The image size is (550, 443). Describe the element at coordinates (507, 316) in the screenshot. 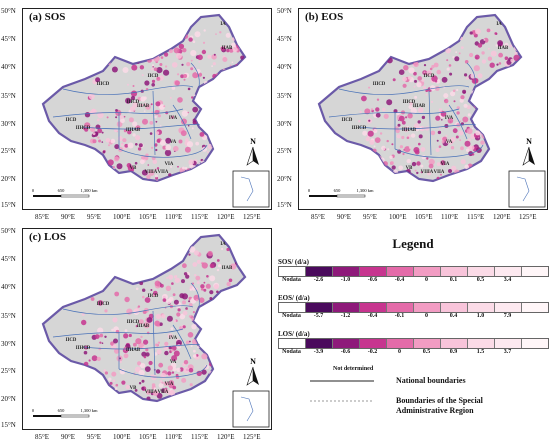

I see `legend-tick: 7.9` at that location.